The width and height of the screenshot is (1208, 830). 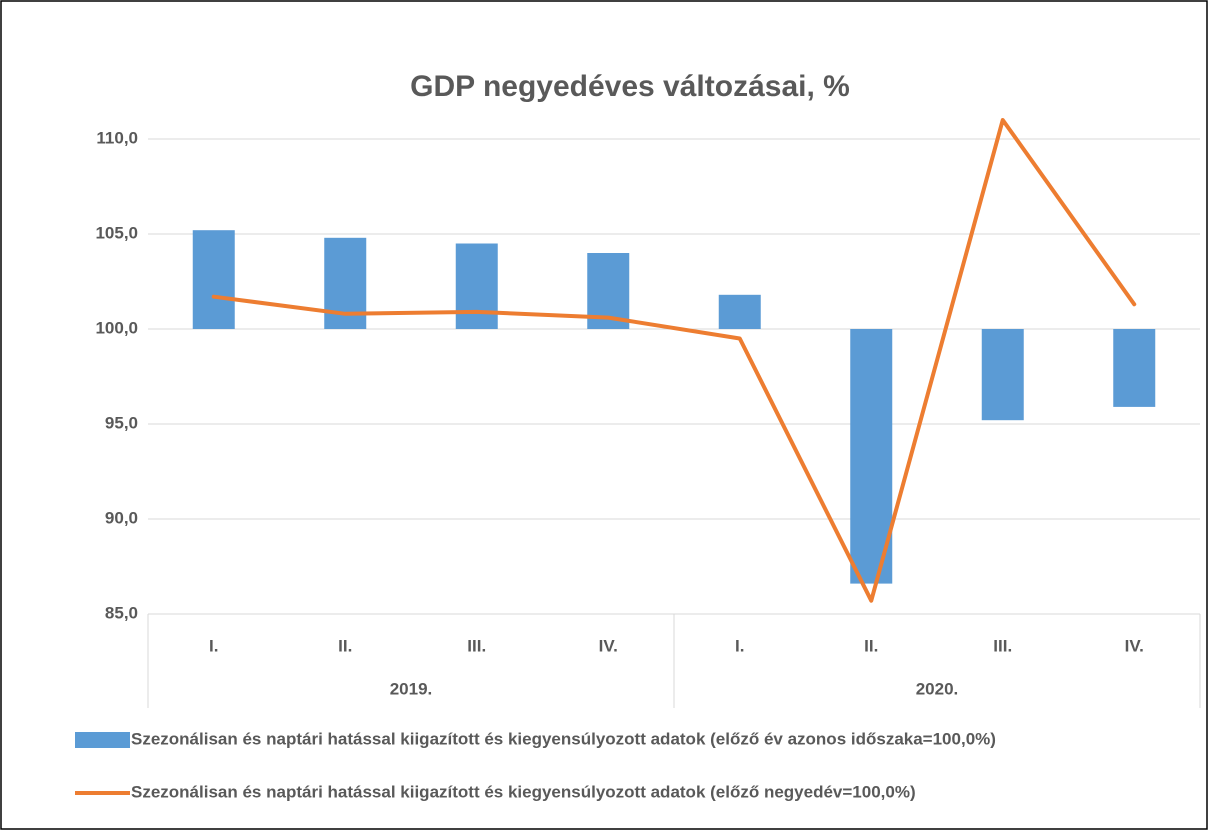 What do you see at coordinates (102, 740) in the screenshot?
I see `legend-swatch` at bounding box center [102, 740].